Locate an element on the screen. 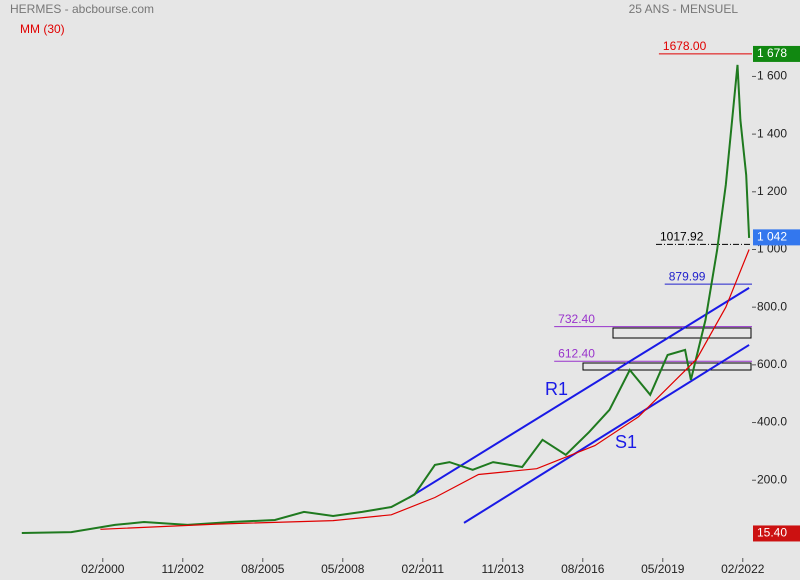  y-tick-label: 400.0 is located at coordinates (772, 422).